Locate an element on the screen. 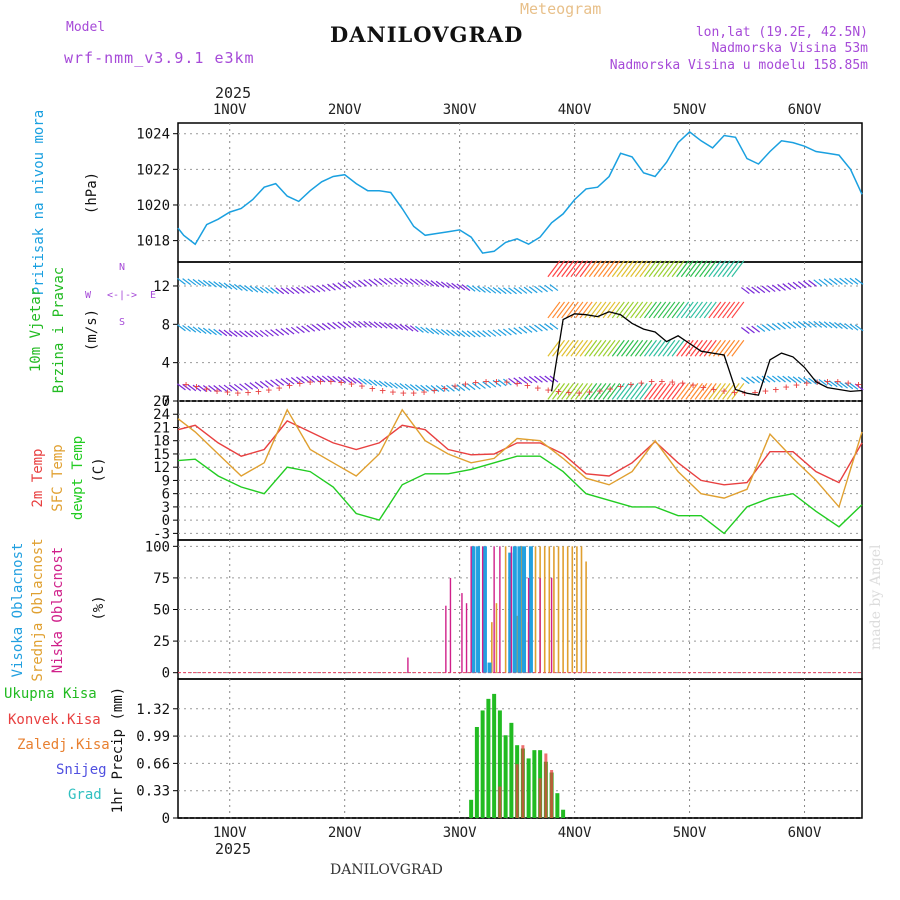  wind-axis-label-2: Brzina i Pravac is located at coordinates (59, 330).